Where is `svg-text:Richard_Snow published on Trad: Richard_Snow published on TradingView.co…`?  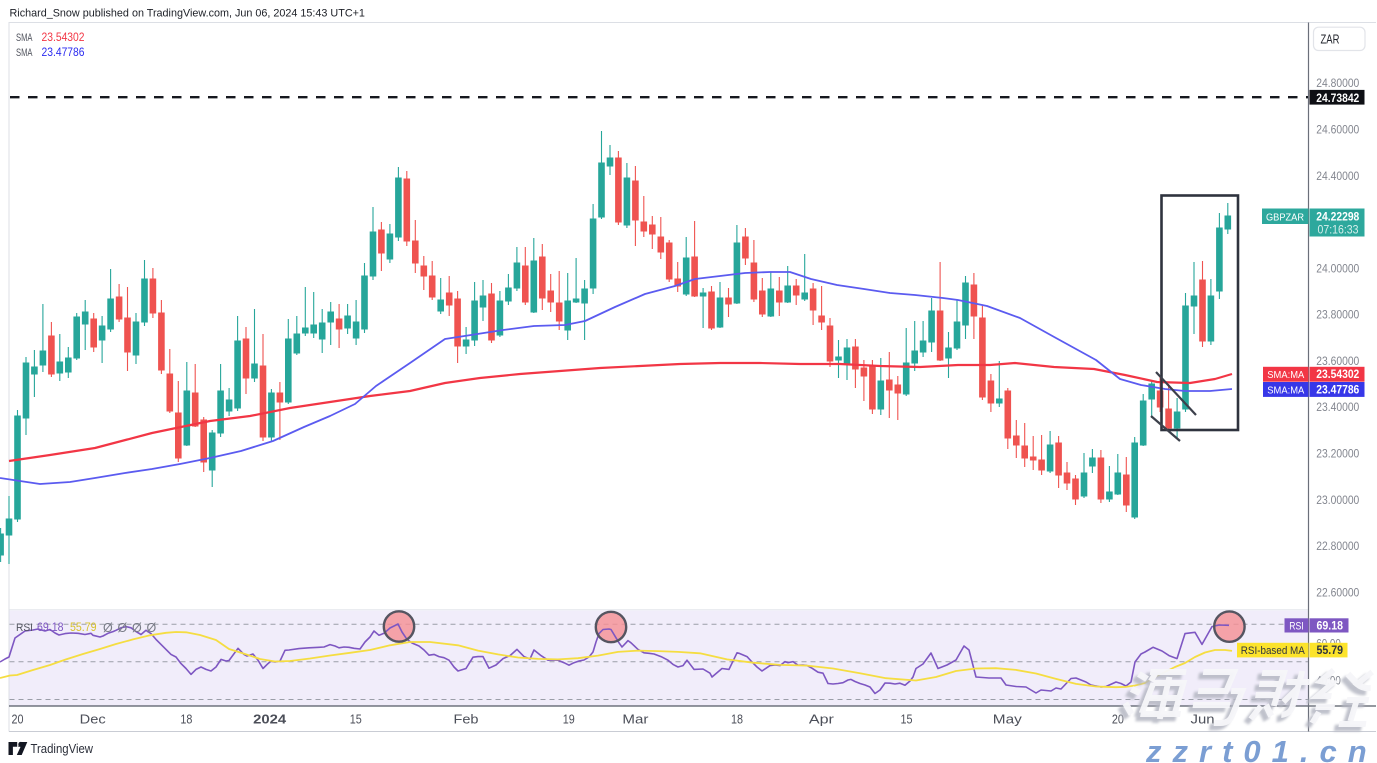
svg-text:Richard_Snow published on Trad: Richard_Snow published on TradingView.co… is located at coordinates (187, 14).